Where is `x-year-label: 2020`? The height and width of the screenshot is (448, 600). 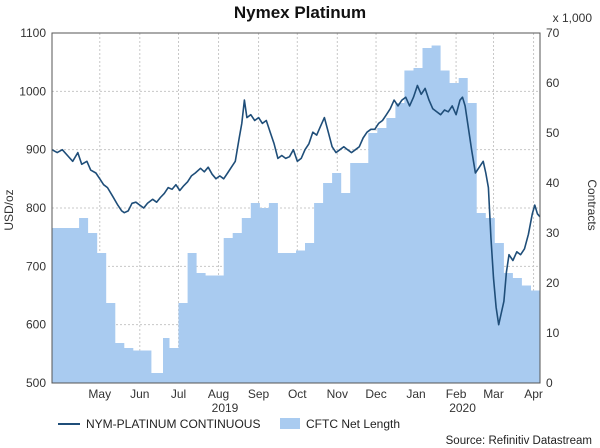 x-year-label: 2020 is located at coordinates (462, 408).